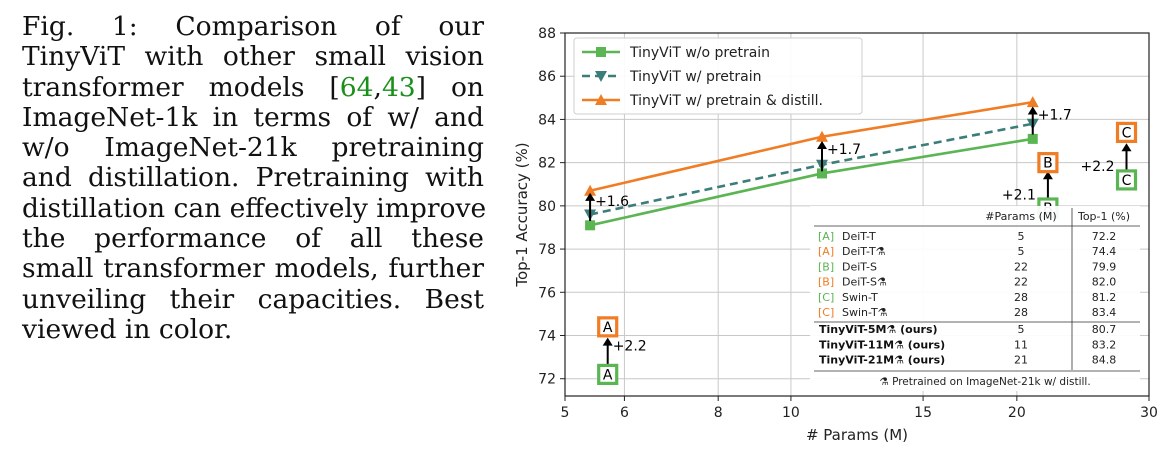  Describe the element at coordinates (547, 293) in the screenshot. I see `y-tick-label: 76` at that location.